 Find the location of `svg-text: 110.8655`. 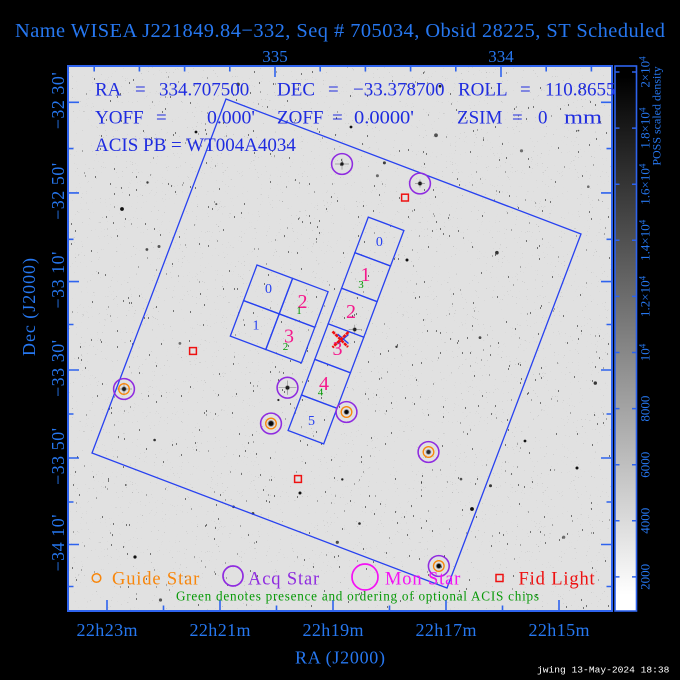

svg-text: 110.8655 is located at coordinates (580, 90).